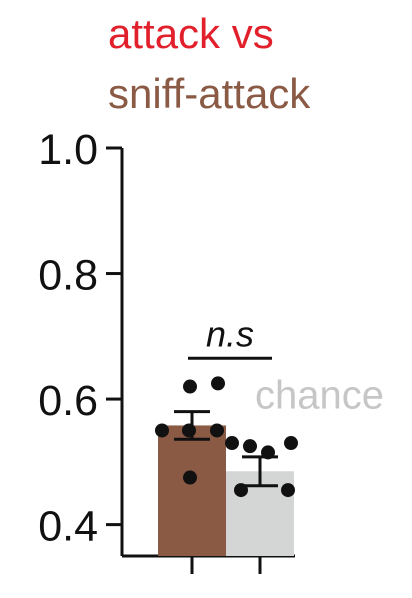 Image resolution: width=412 pixels, height=598 pixels. I want to click on error-bars, so click(226, 449).